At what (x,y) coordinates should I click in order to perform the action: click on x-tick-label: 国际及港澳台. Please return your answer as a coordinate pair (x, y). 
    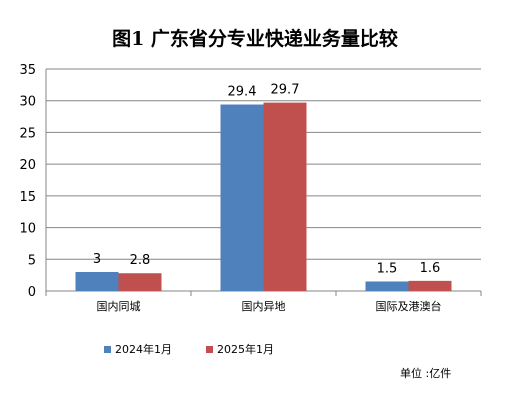
    Looking at the image, I should click on (409, 306).